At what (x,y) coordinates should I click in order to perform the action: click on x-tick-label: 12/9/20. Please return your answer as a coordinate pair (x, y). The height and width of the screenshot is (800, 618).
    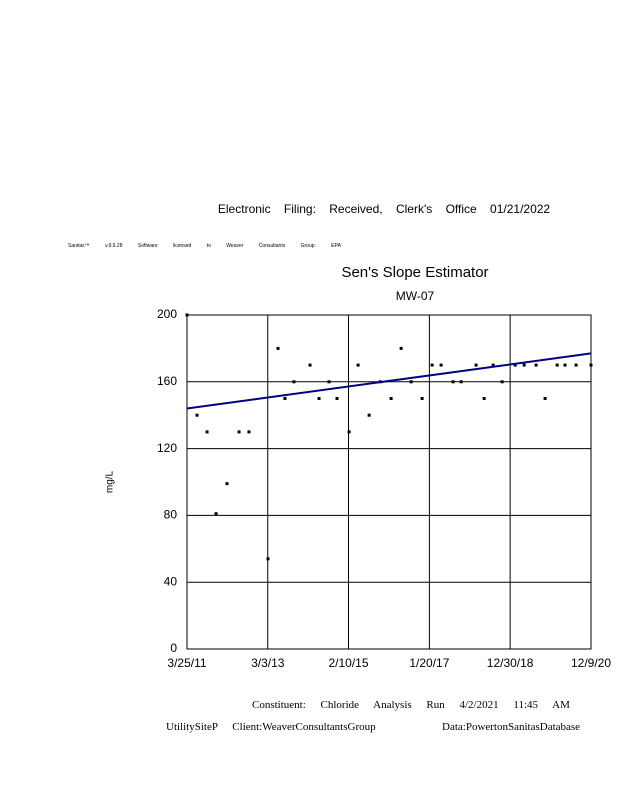
    Looking at the image, I should click on (591, 663).